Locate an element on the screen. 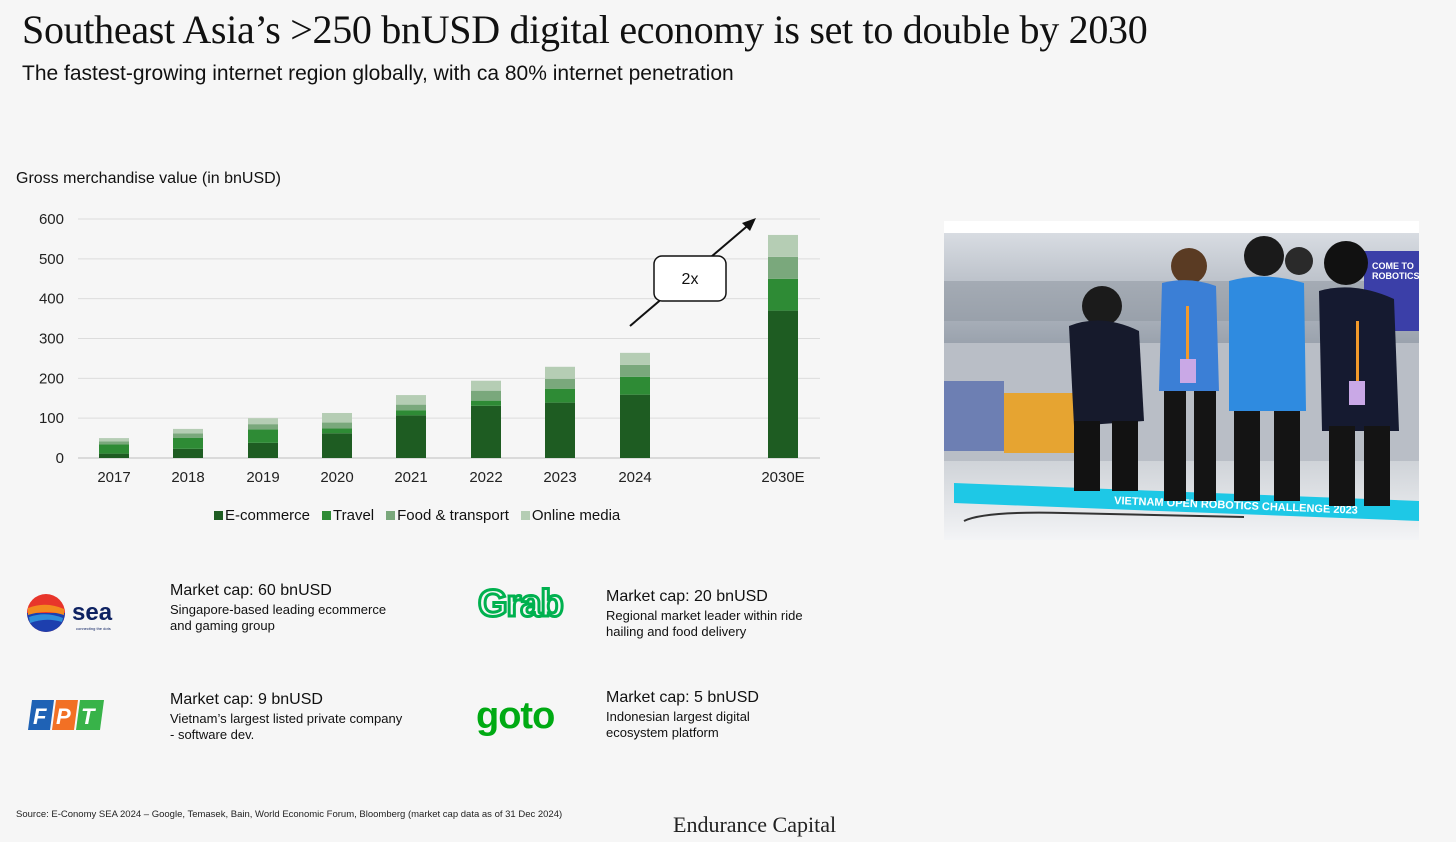 The height and width of the screenshot is (842, 1456). y-tick-label: 300 is located at coordinates (51, 339).